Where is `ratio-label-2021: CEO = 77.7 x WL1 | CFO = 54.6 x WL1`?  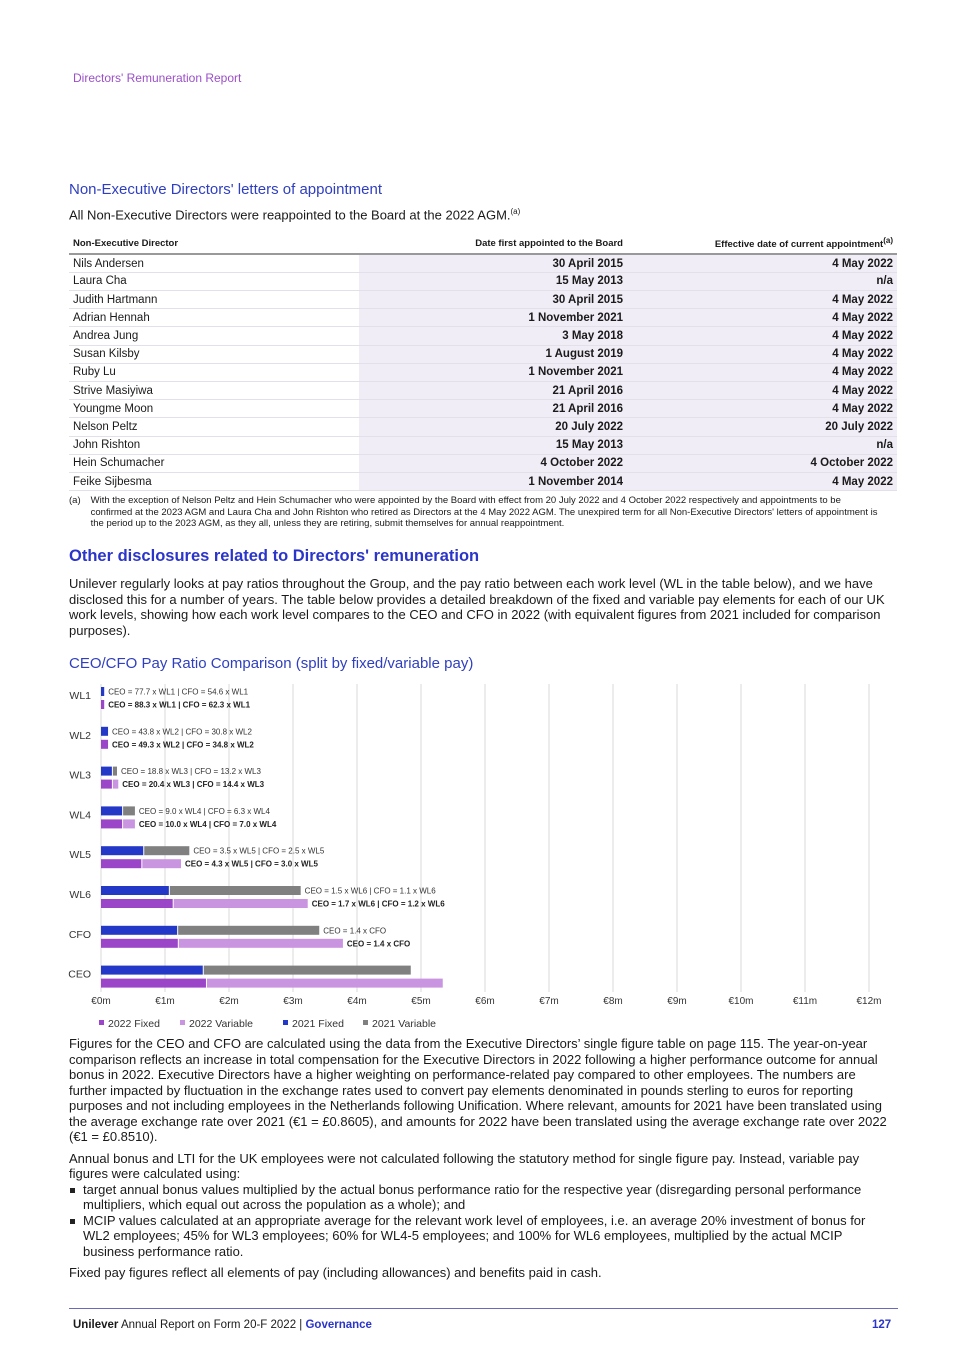 ratio-label-2021: CEO = 77.7 x WL1 | CFO = 54.6 x WL1 is located at coordinates (178, 692).